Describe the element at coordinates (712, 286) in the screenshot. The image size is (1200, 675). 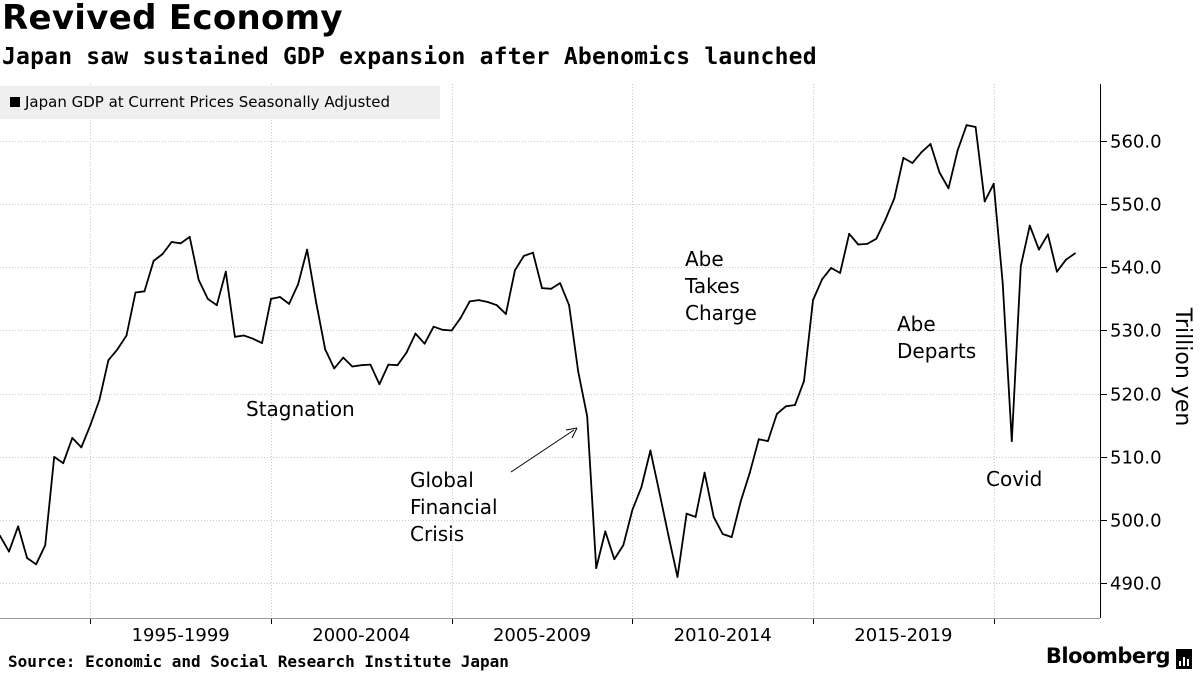
I see `annotation-abe-takes-charge: Takes` at that location.